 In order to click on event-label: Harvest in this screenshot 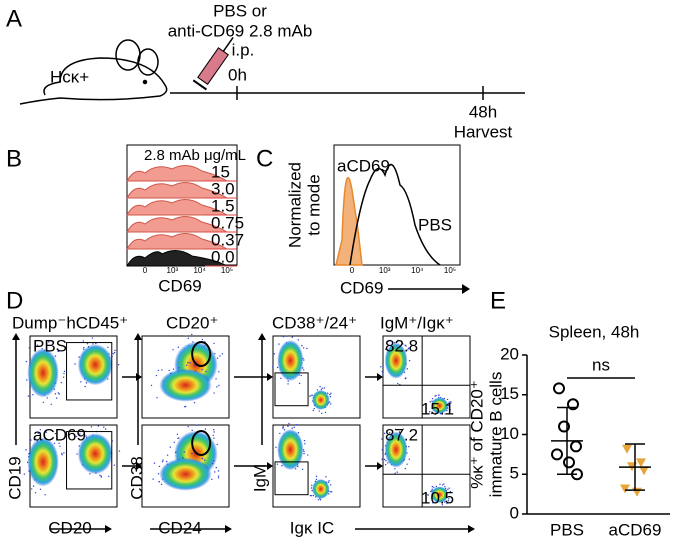, I will do `click(483, 131)`.